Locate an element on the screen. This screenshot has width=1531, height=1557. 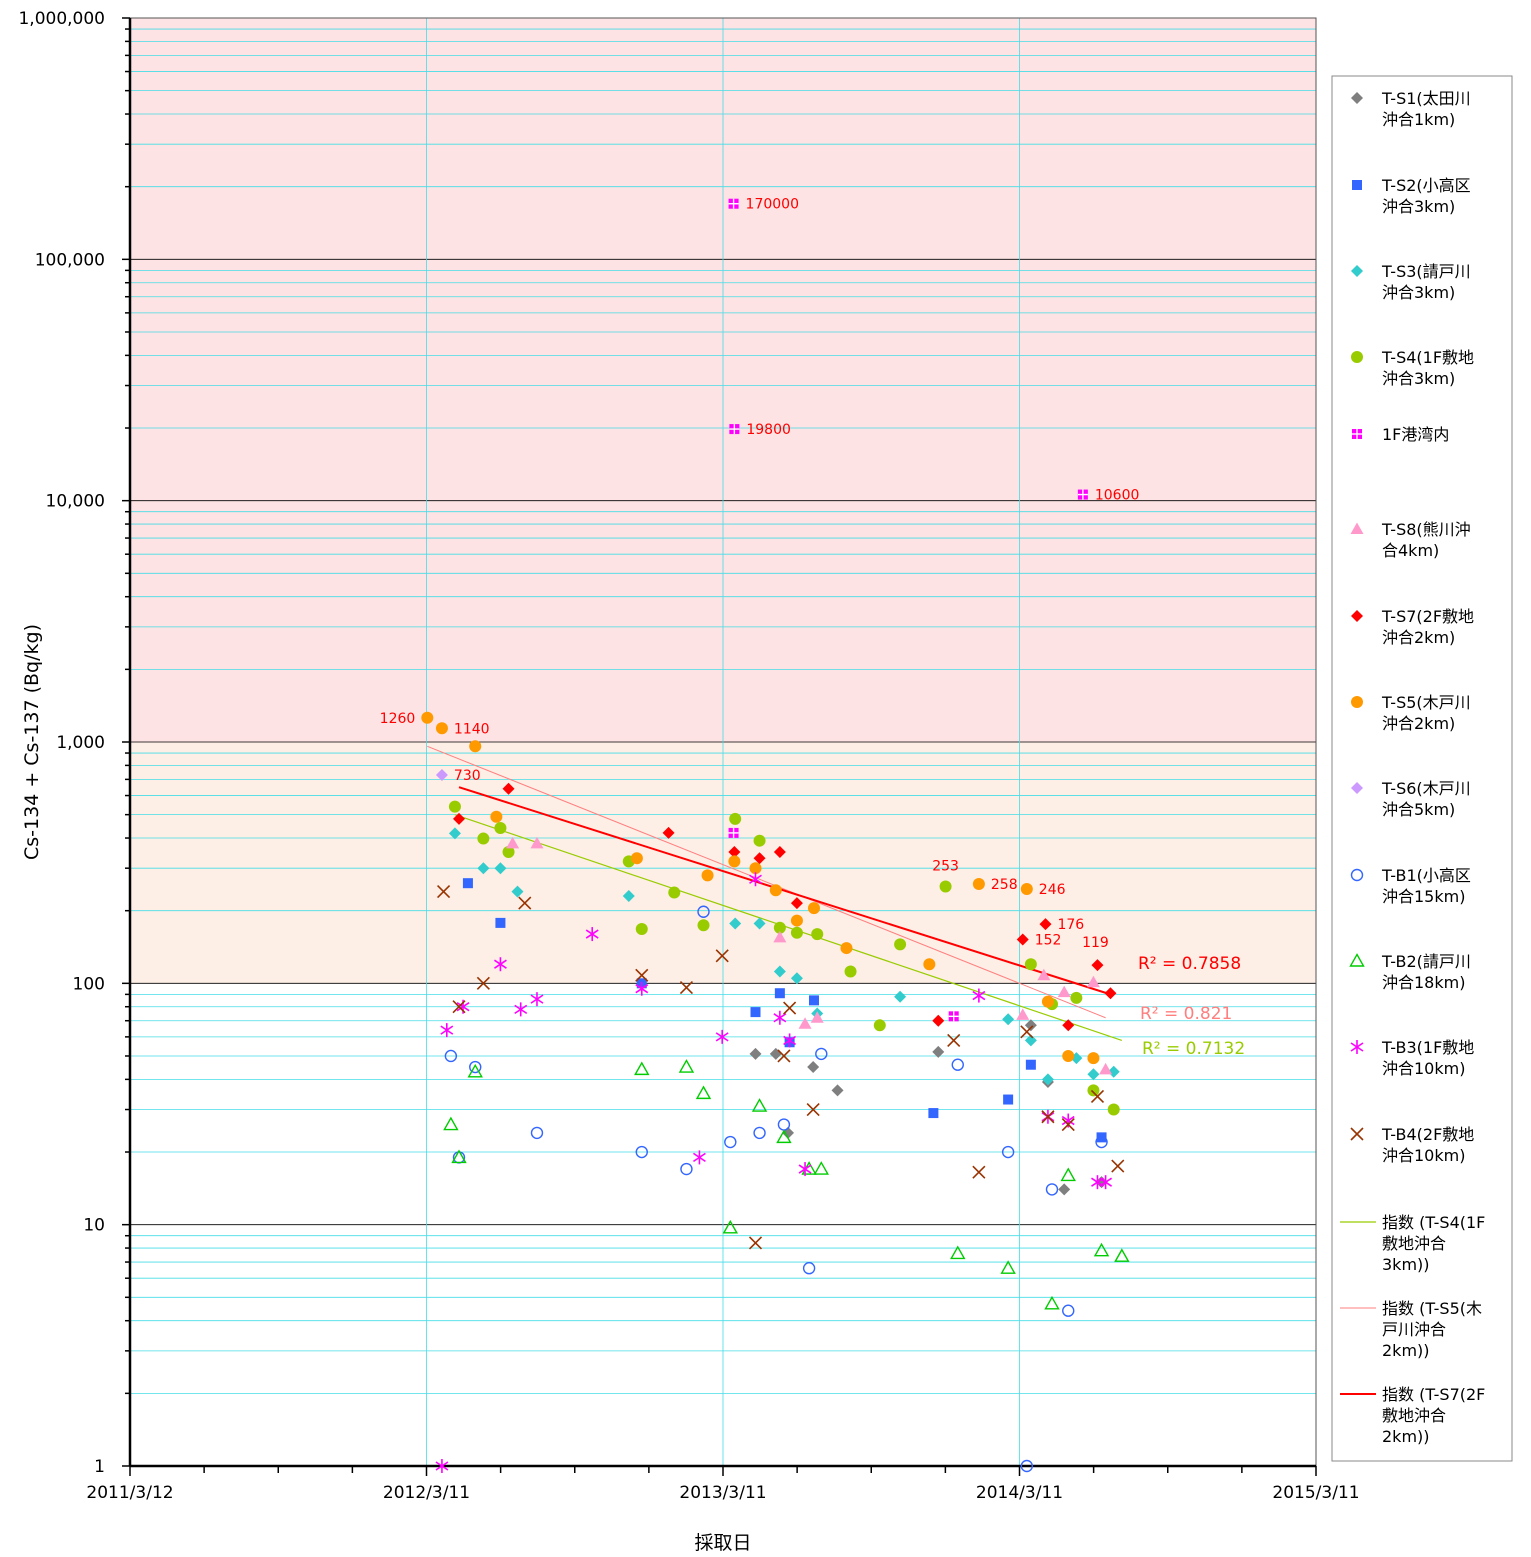
data-label: 1140 is located at coordinates (472, 729).